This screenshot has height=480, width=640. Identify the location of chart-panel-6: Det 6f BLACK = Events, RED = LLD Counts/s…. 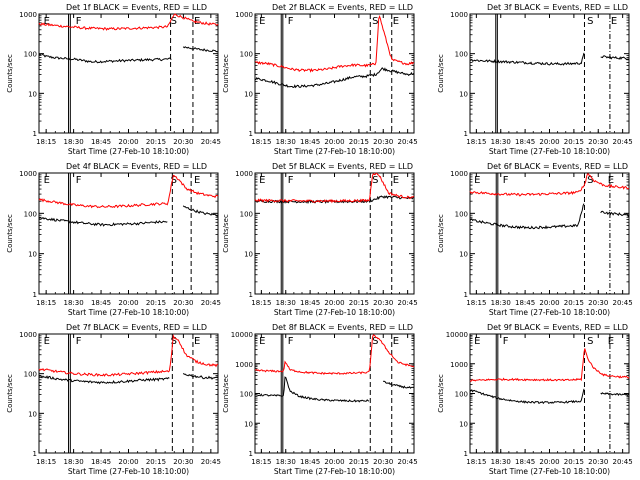
(535, 239).